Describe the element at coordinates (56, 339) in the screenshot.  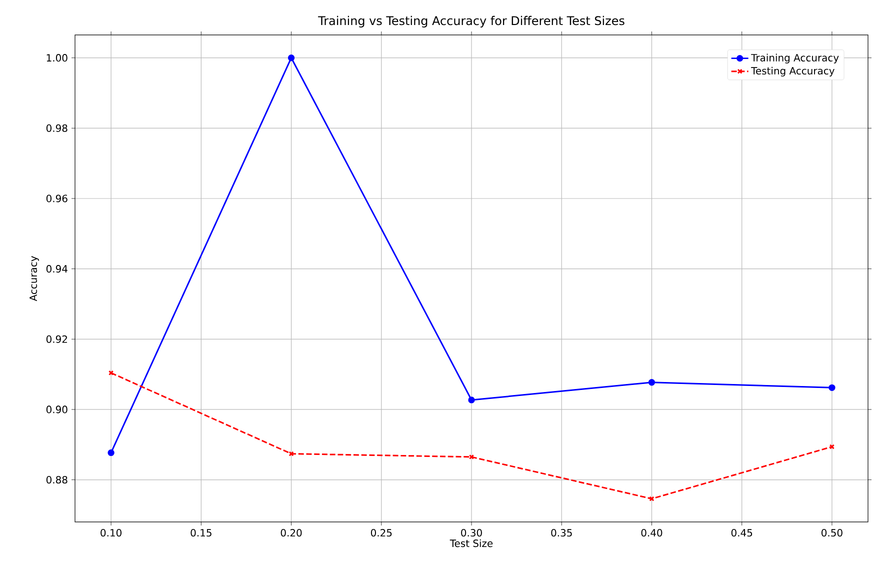
I see `y-tick-label: 0.92` at that location.